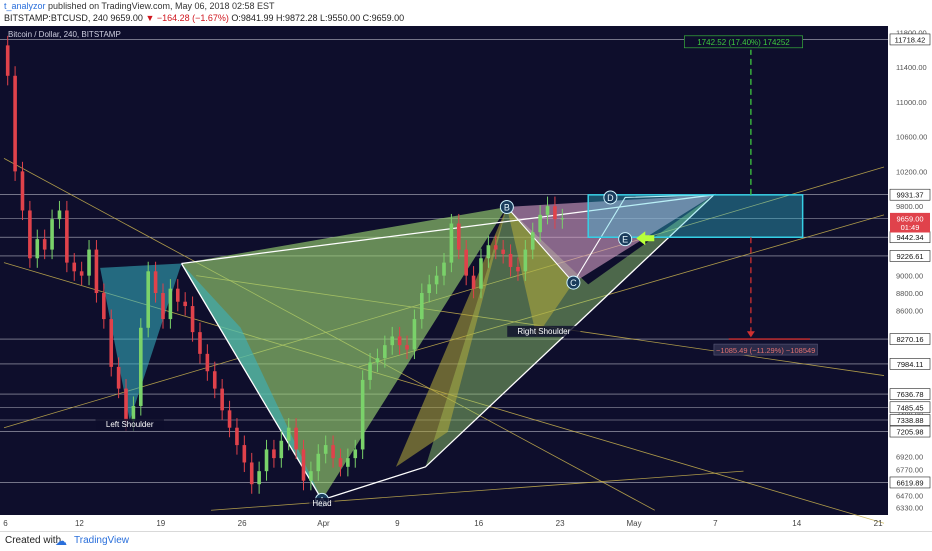 This screenshot has height=551, width=932. I want to click on cd-triangle, so click(610, 238).